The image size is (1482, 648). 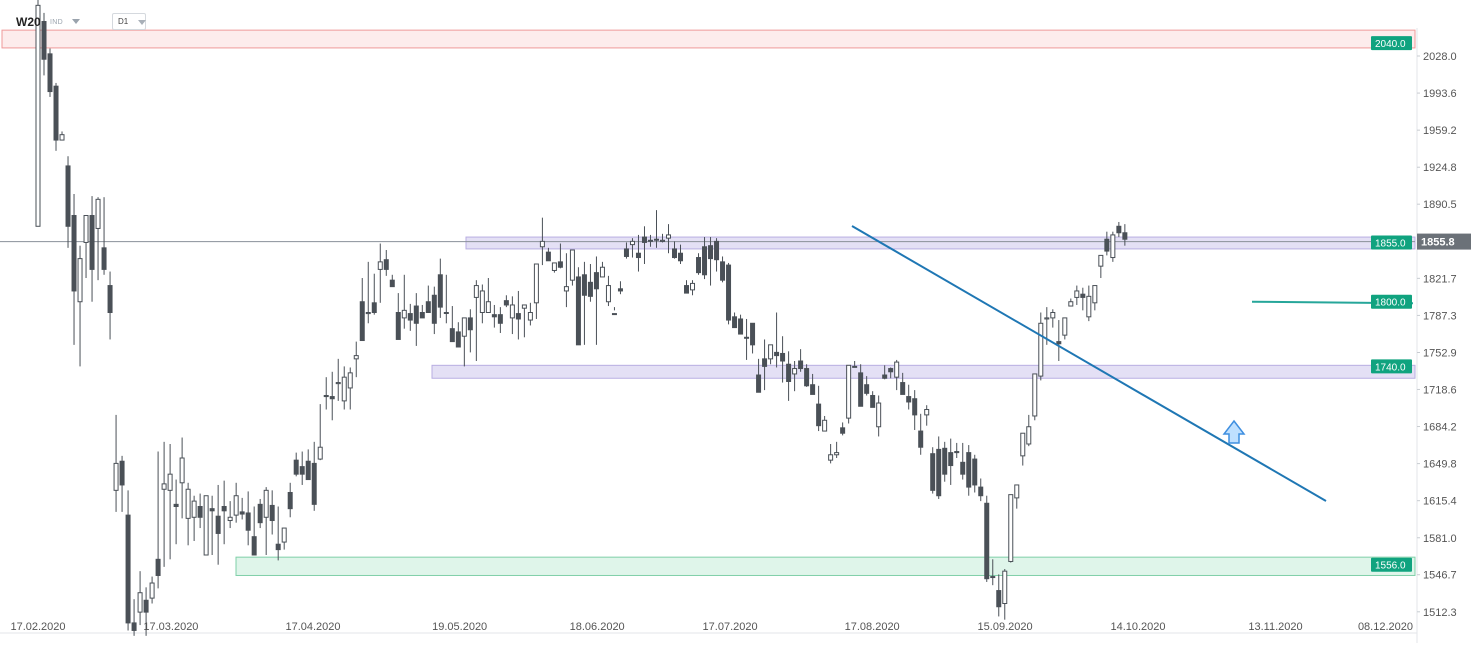 I want to click on timeframe-select: D1, so click(x=129, y=21).